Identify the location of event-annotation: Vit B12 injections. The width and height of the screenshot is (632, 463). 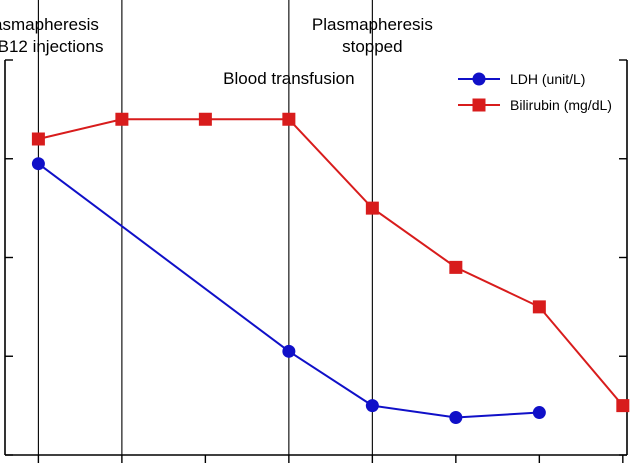
(51, 46).